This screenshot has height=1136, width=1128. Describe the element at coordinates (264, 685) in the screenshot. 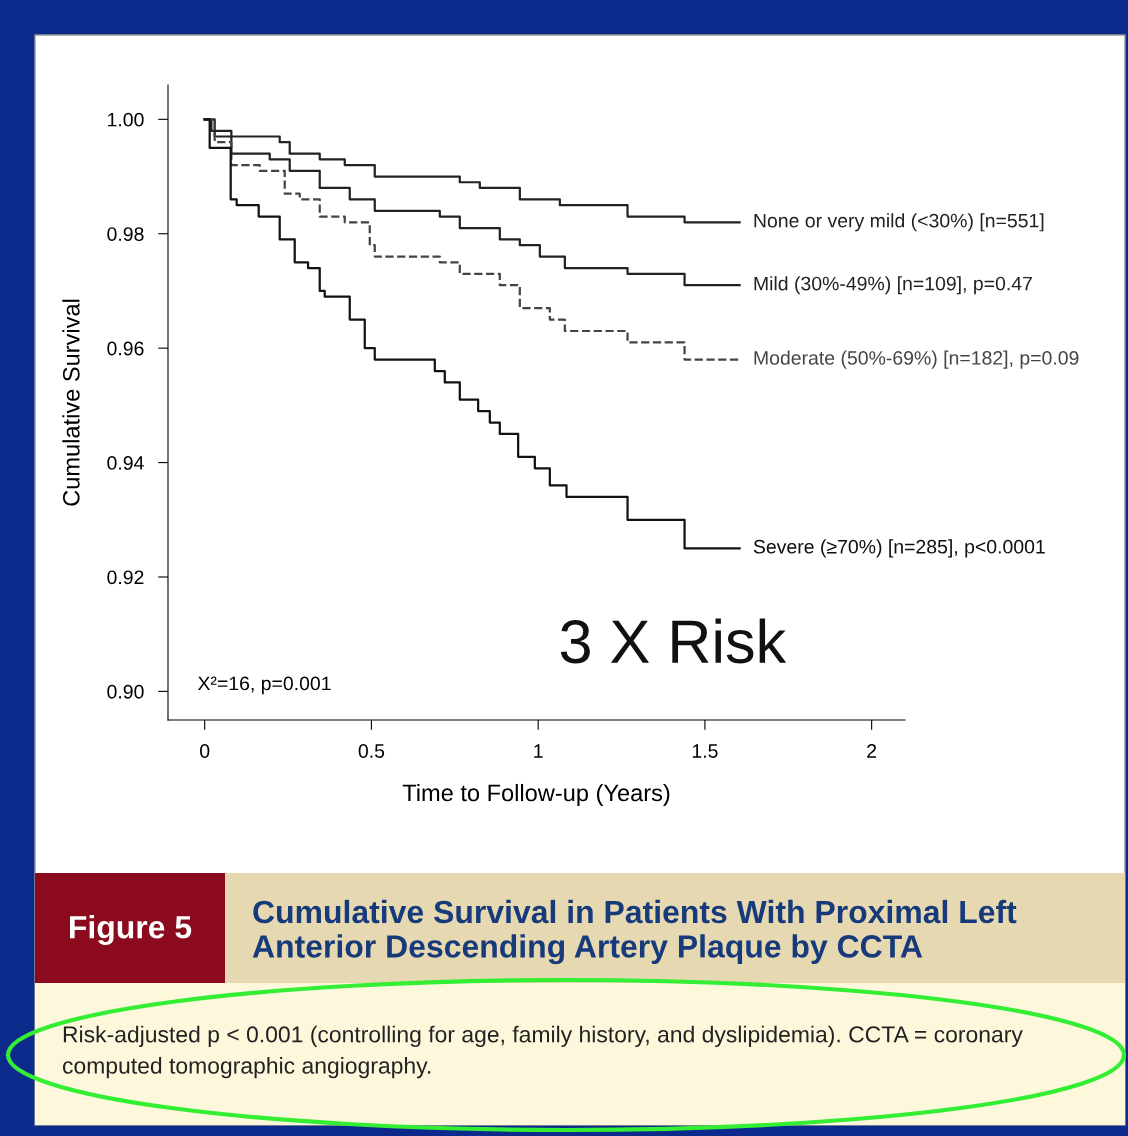

I see `annotation: X²=16, p=0.001` at that location.